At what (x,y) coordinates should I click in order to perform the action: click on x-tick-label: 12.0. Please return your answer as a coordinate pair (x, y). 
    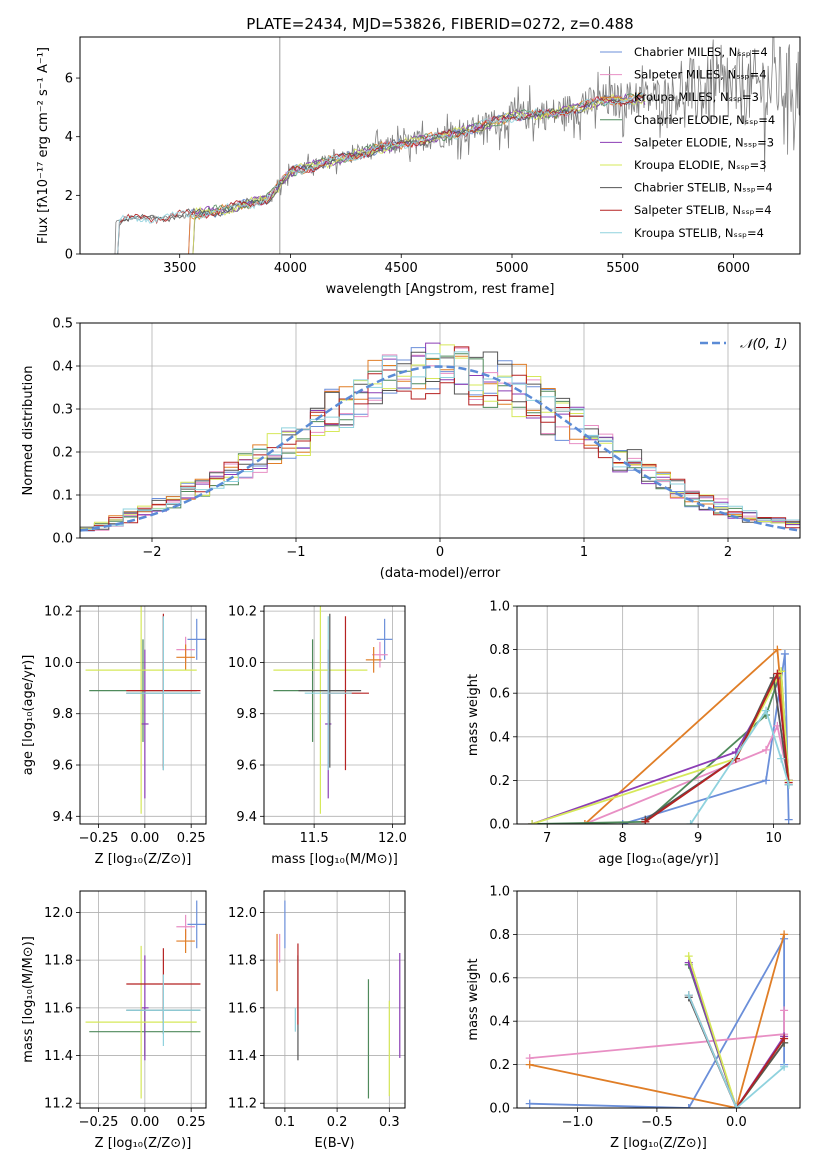
    Looking at the image, I should click on (392, 838).